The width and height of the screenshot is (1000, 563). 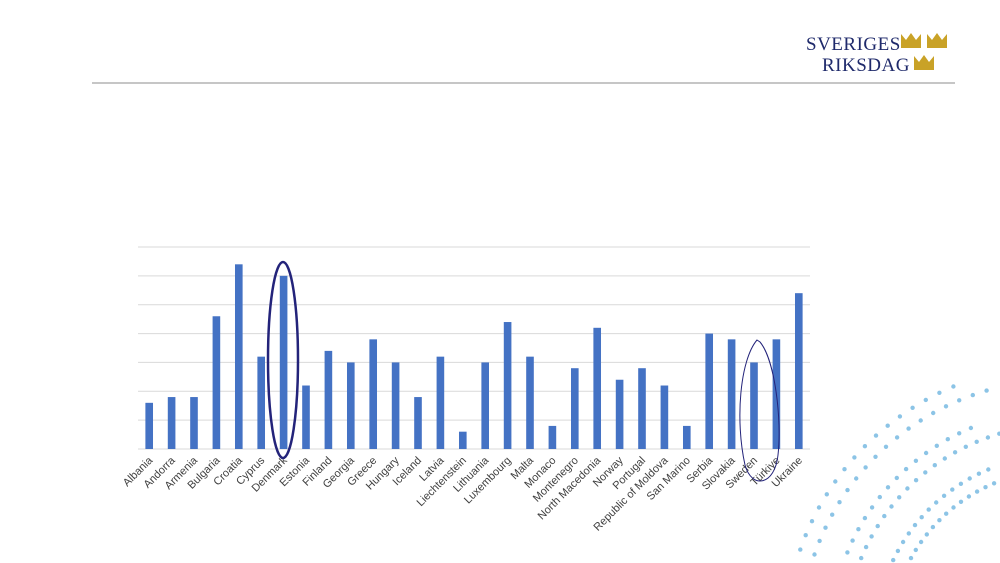 What do you see at coordinates (759, 410) in the screenshot?
I see `annotation-loop` at bounding box center [759, 410].